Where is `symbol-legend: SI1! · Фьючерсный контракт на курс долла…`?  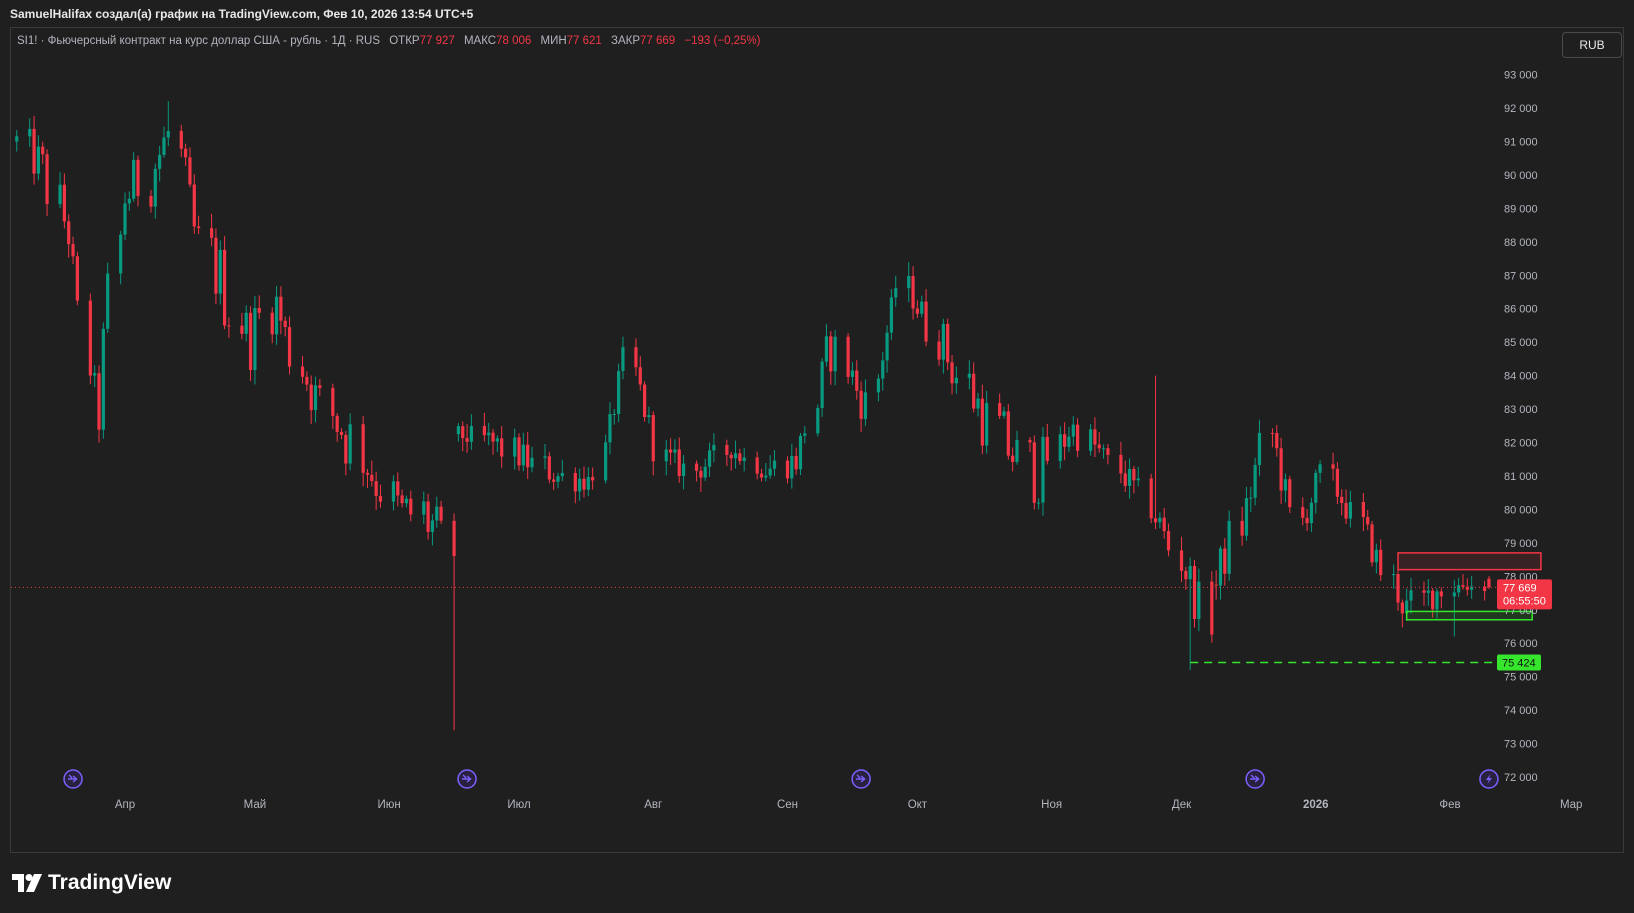 symbol-legend: SI1! · Фьючерсный контракт на курс долла… is located at coordinates (389, 41).